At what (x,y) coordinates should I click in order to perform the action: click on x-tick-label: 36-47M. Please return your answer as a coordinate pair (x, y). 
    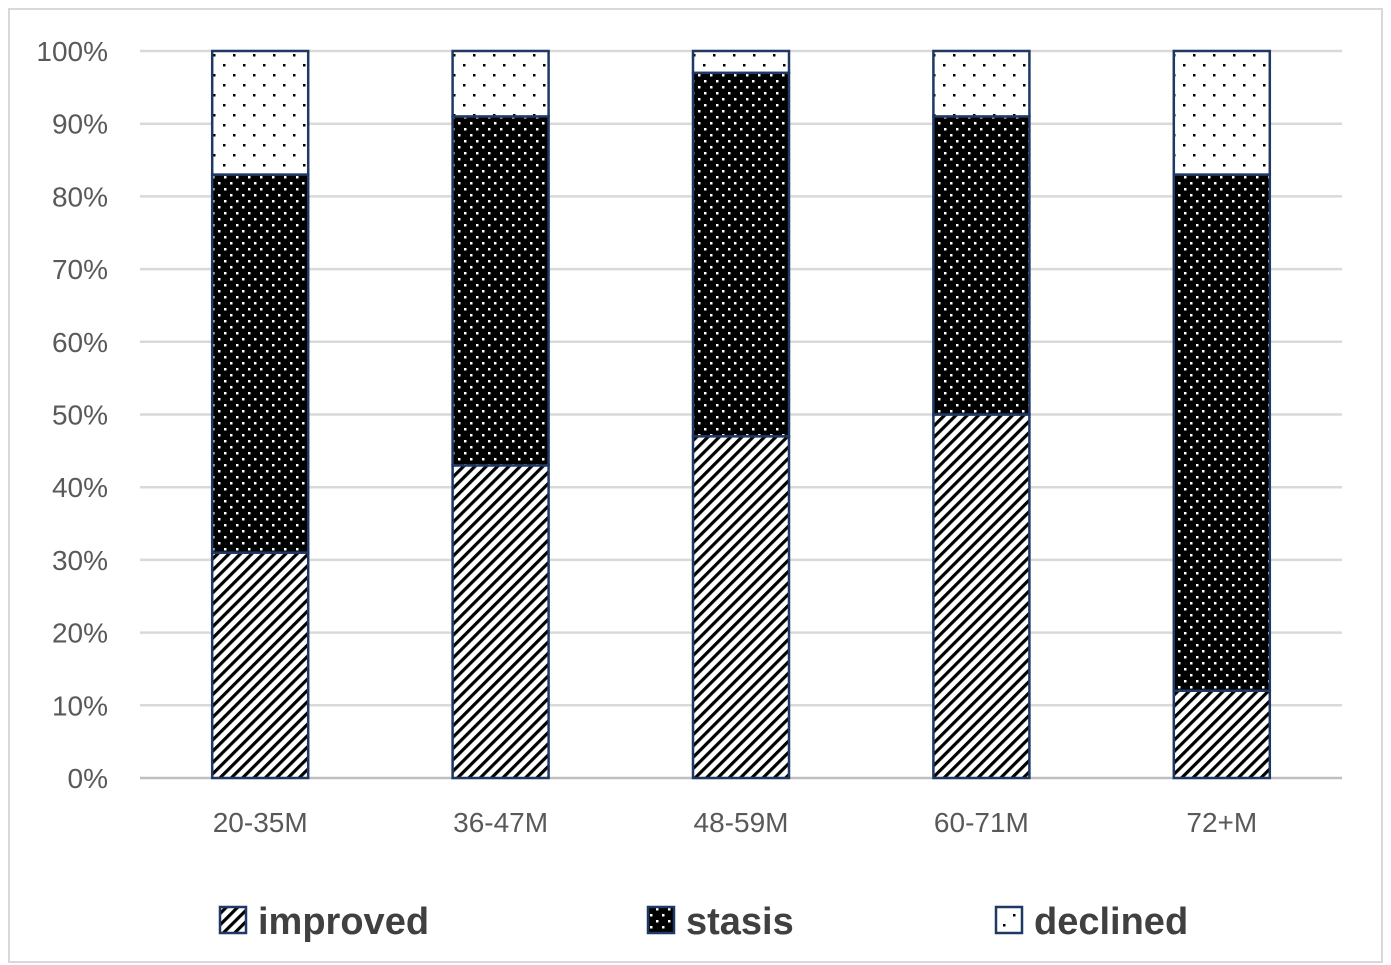
    Looking at the image, I should click on (500, 822).